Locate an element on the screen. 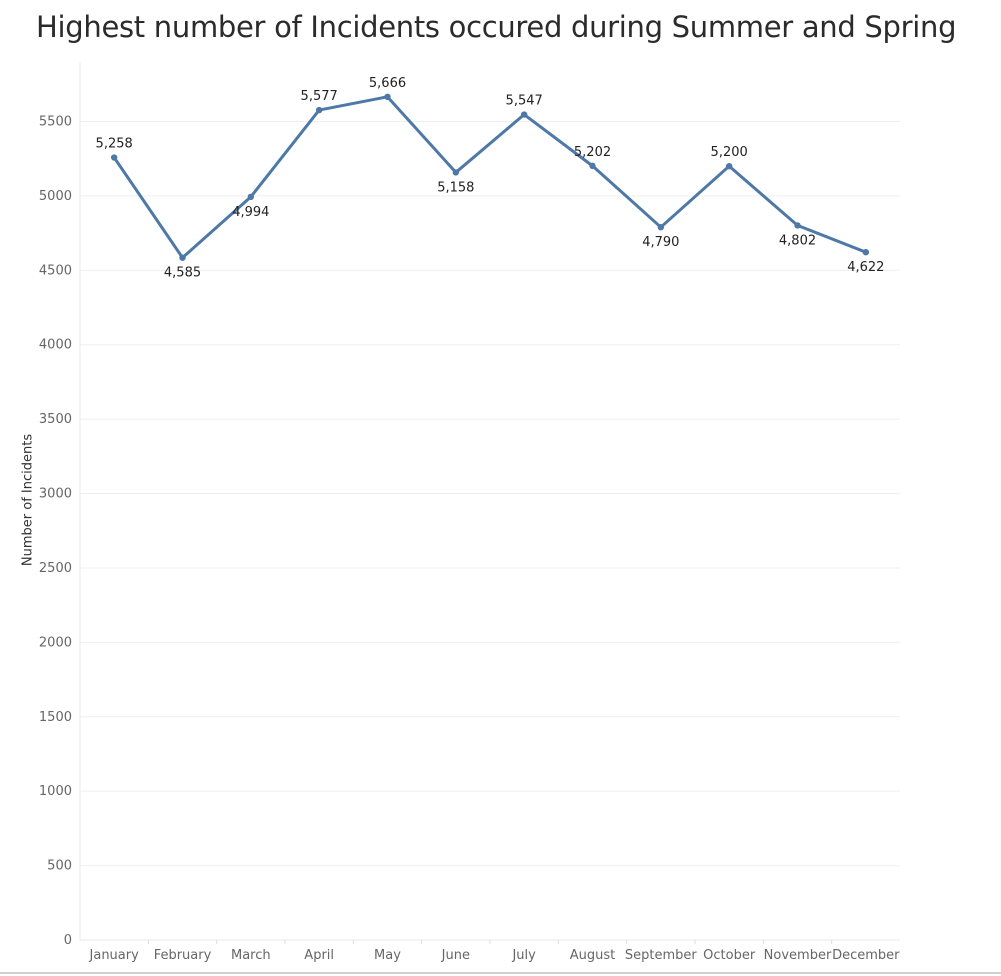 The image size is (1001, 976). data-label: 5,547 is located at coordinates (524, 101).